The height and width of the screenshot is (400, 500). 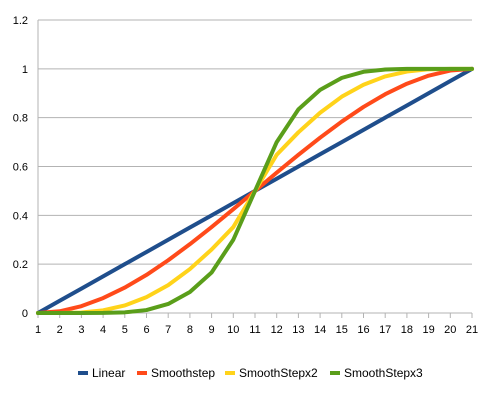 What do you see at coordinates (25, 70) in the screenshot?
I see `y-tick-label: 1` at bounding box center [25, 70].